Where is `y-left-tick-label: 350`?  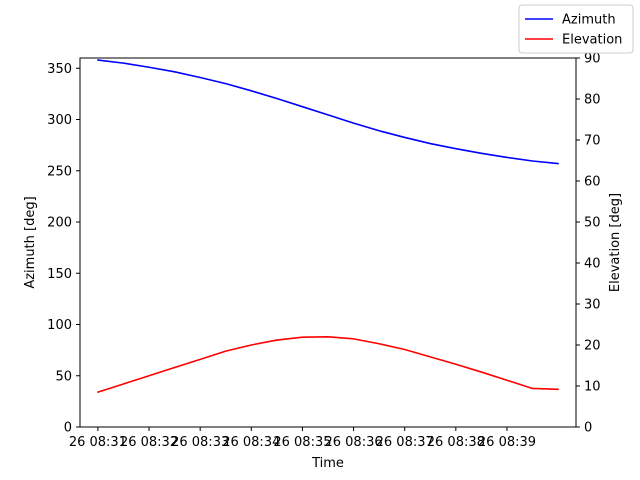 y-left-tick-label: 350 is located at coordinates (59, 69).